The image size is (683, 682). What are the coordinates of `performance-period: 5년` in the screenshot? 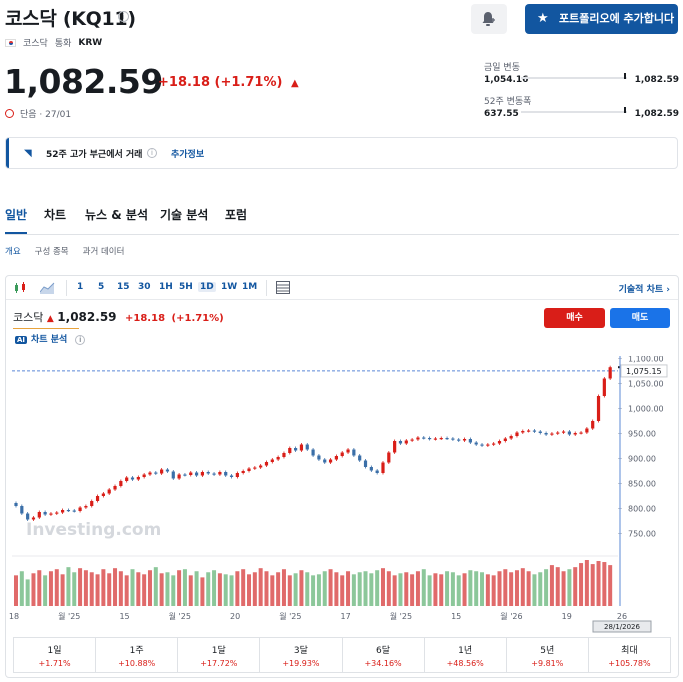 It's located at (547, 651).